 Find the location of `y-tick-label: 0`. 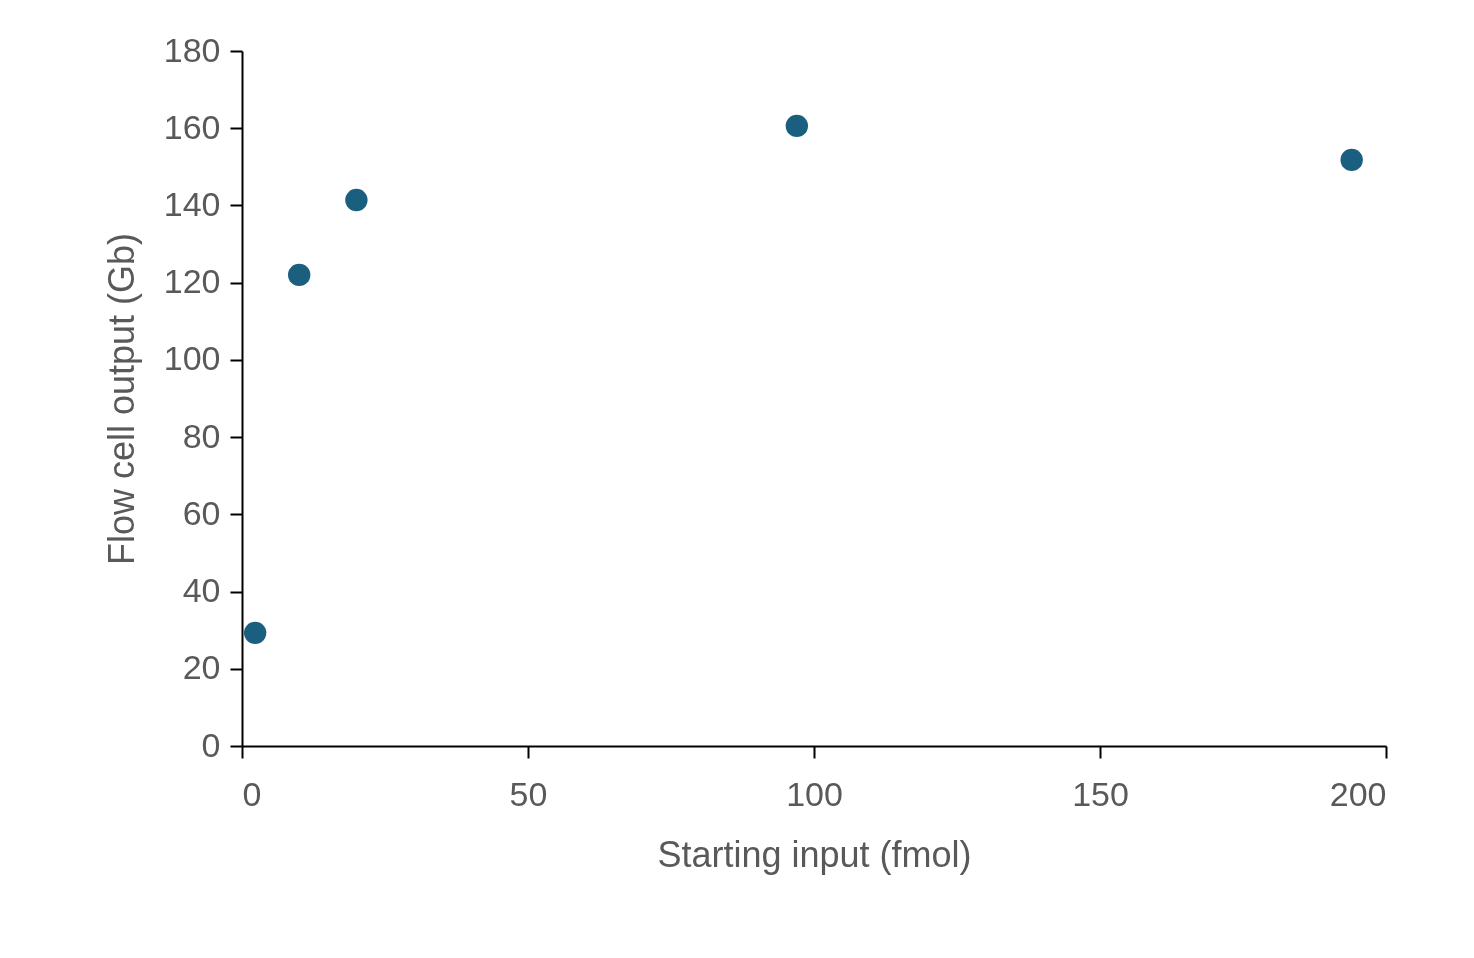

y-tick-label: 0 is located at coordinates (211, 744).